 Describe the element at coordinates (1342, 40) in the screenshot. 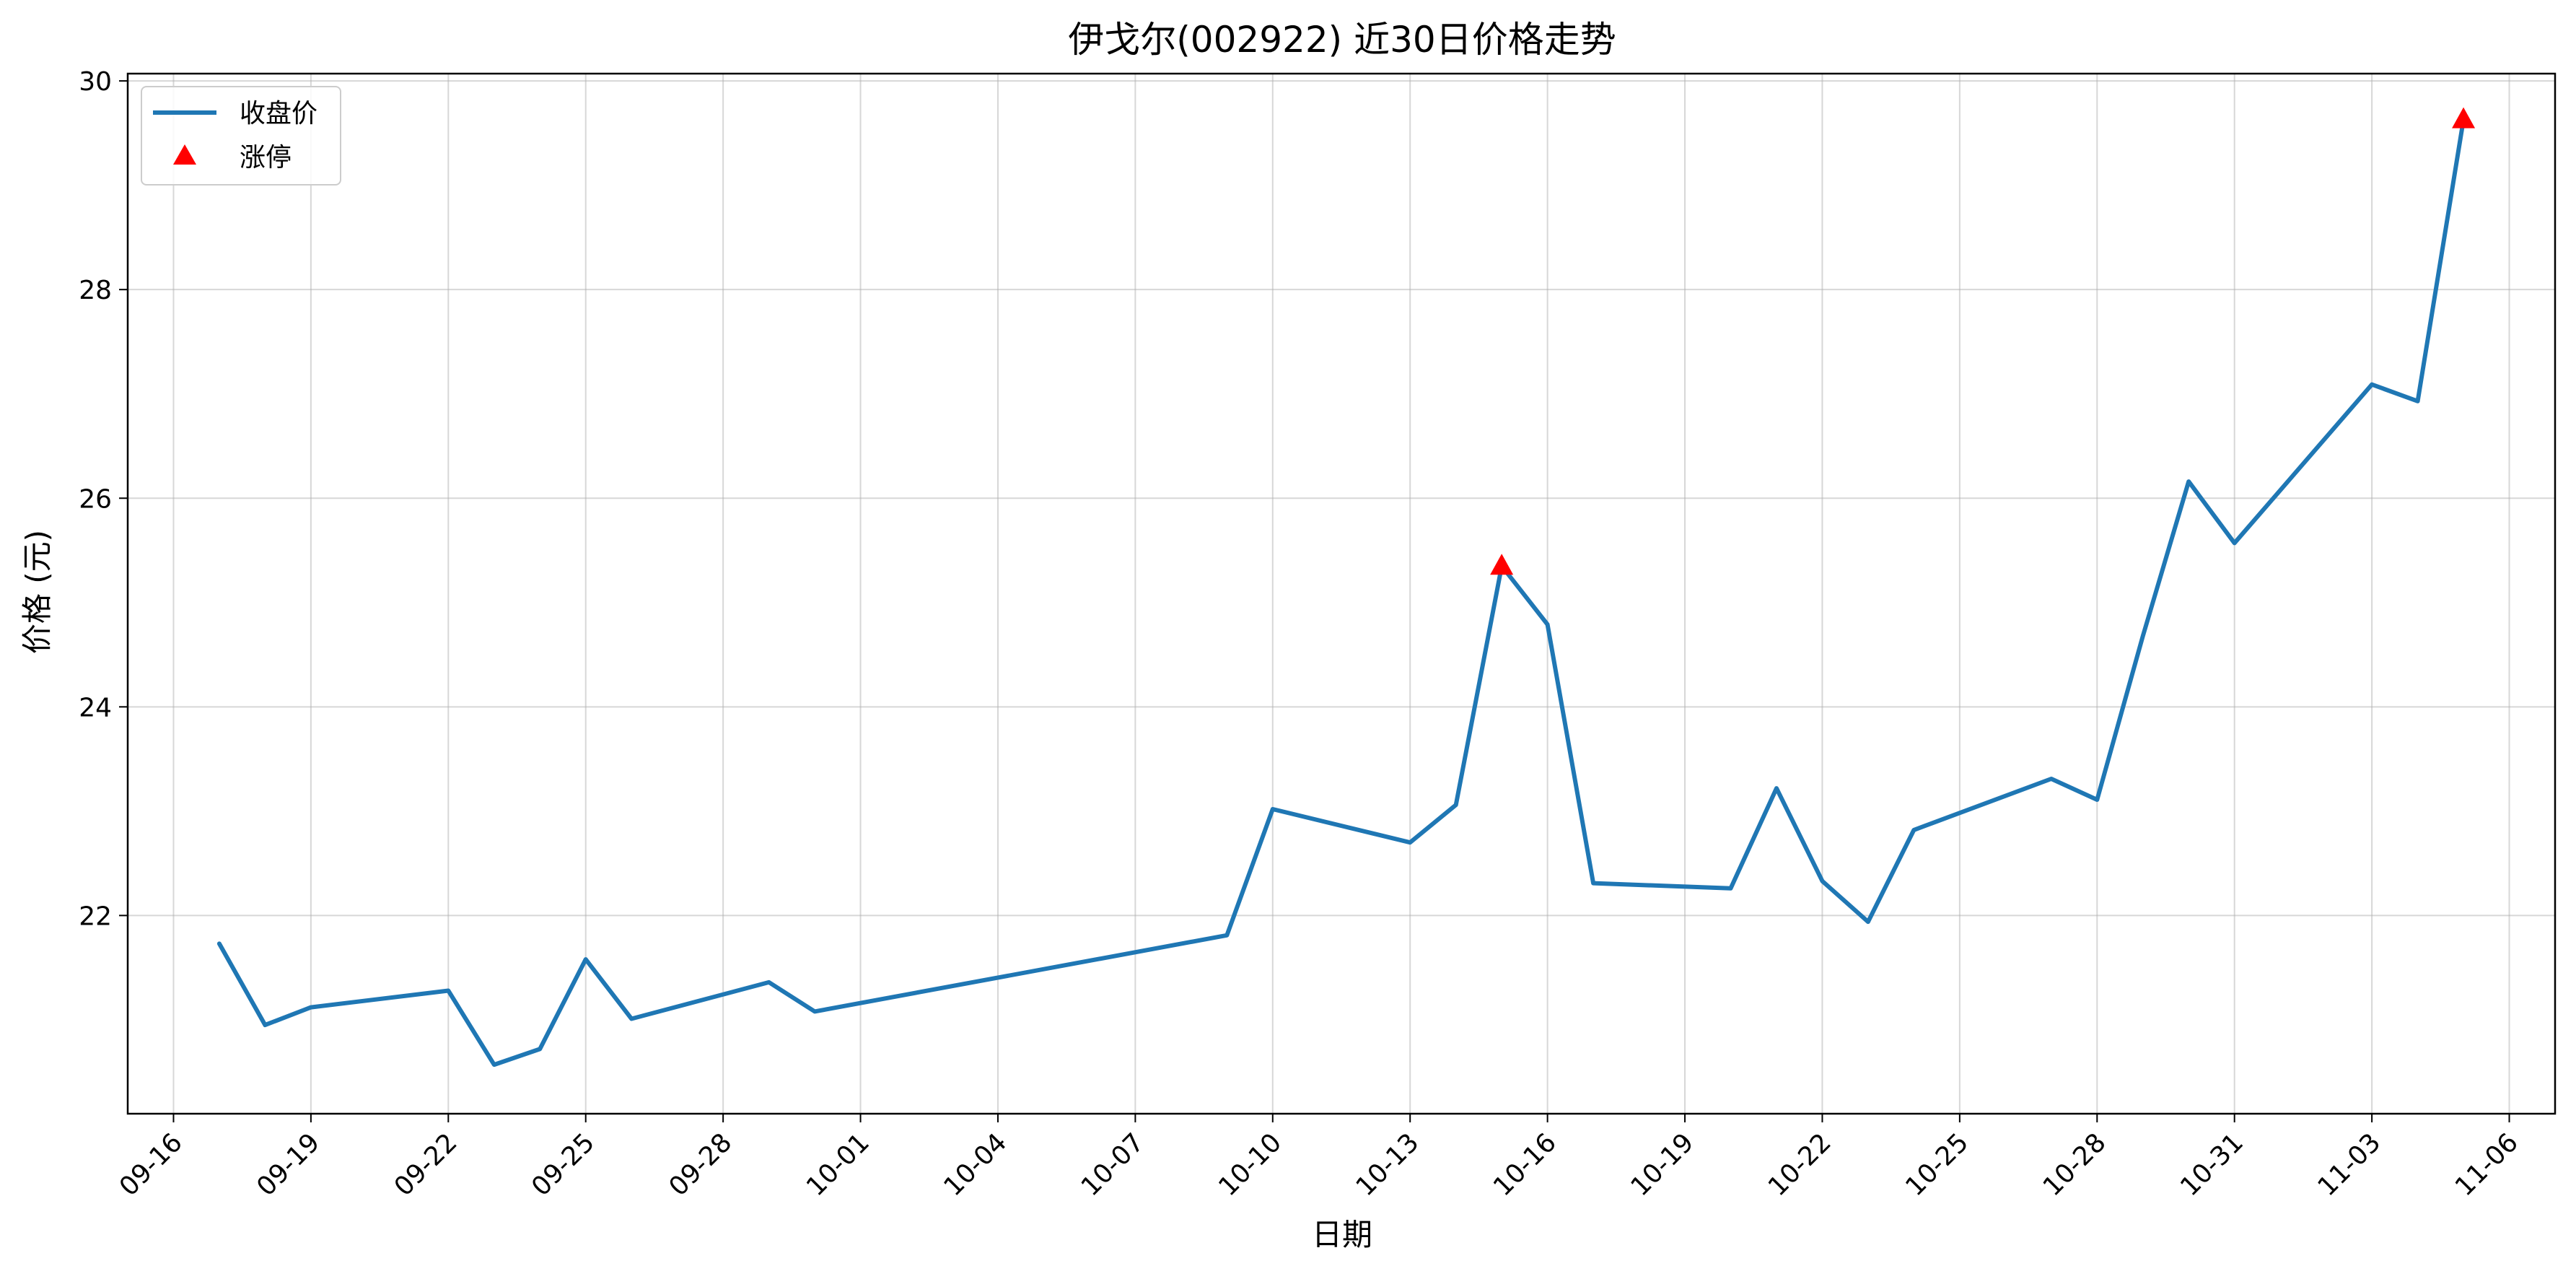

I see `chart-title: 伊戈尔(002922) 近30日价格走势` at that location.